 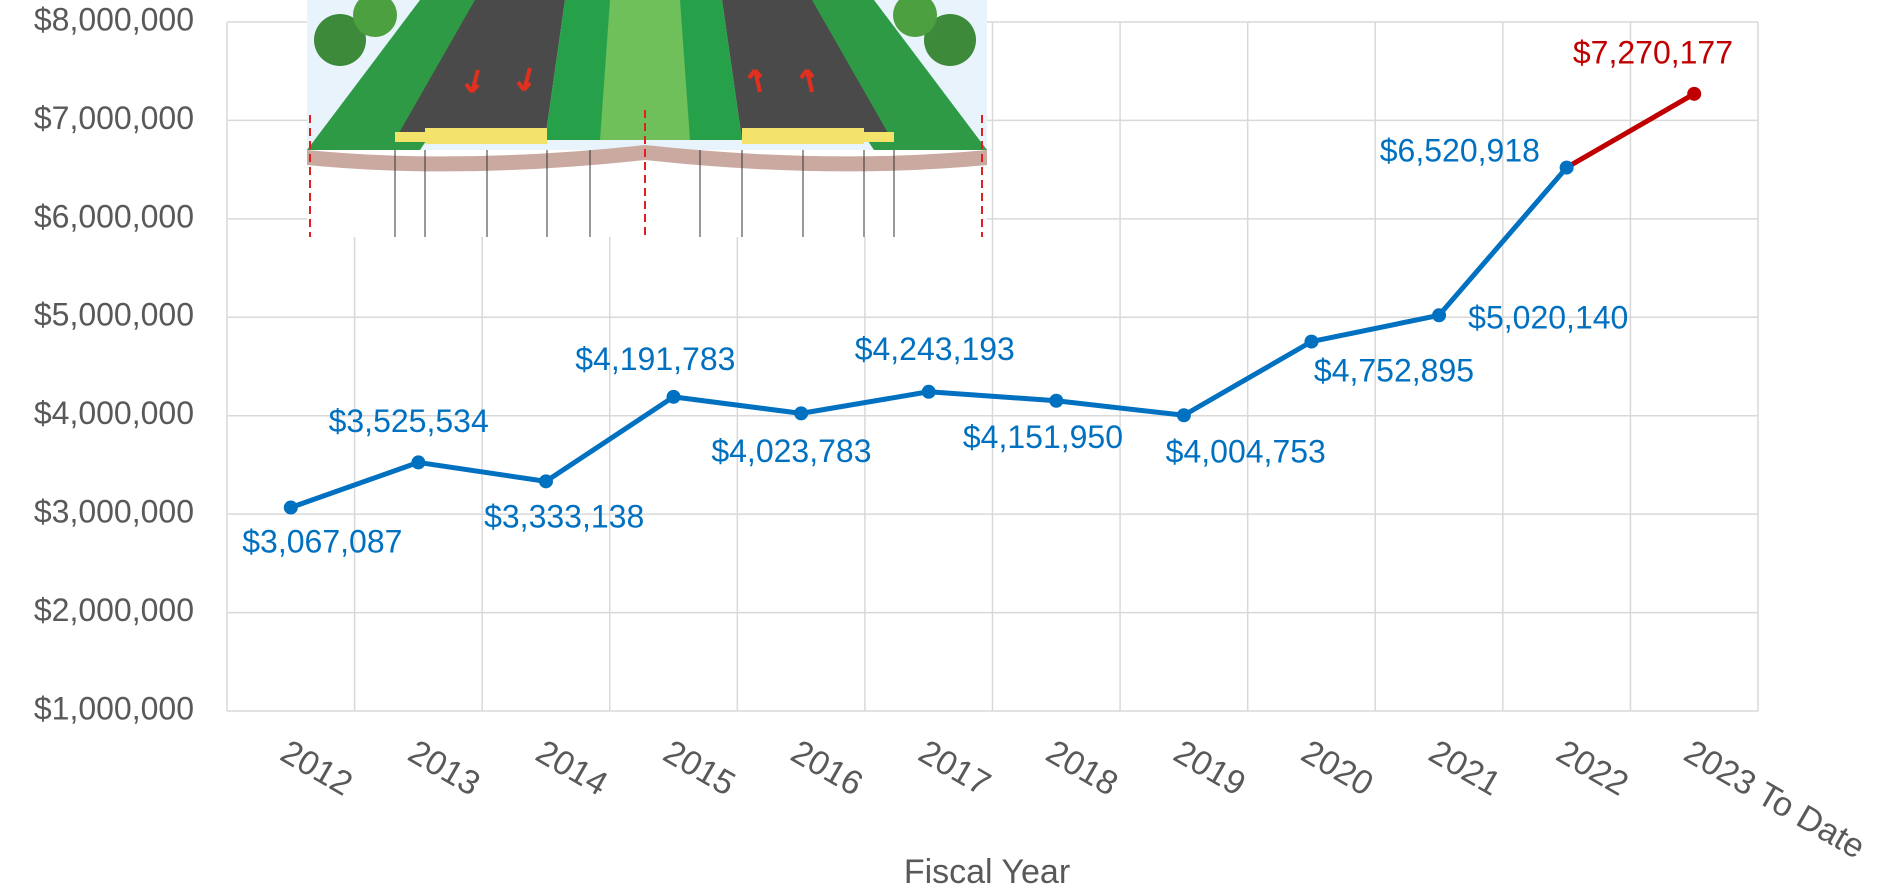 I want to click on value-label: $4,191,783, so click(x=655, y=359).